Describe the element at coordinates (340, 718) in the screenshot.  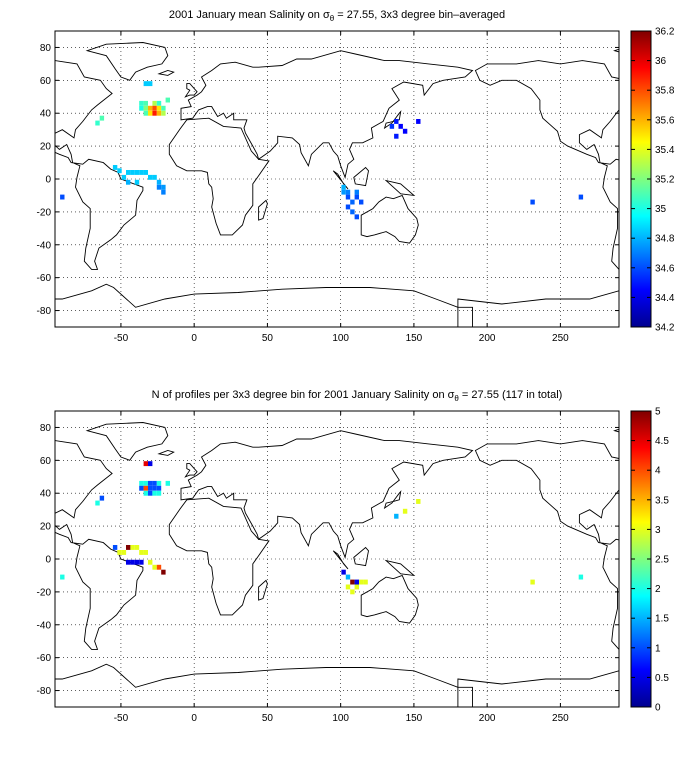
I see `x-tick-label: 100` at that location.